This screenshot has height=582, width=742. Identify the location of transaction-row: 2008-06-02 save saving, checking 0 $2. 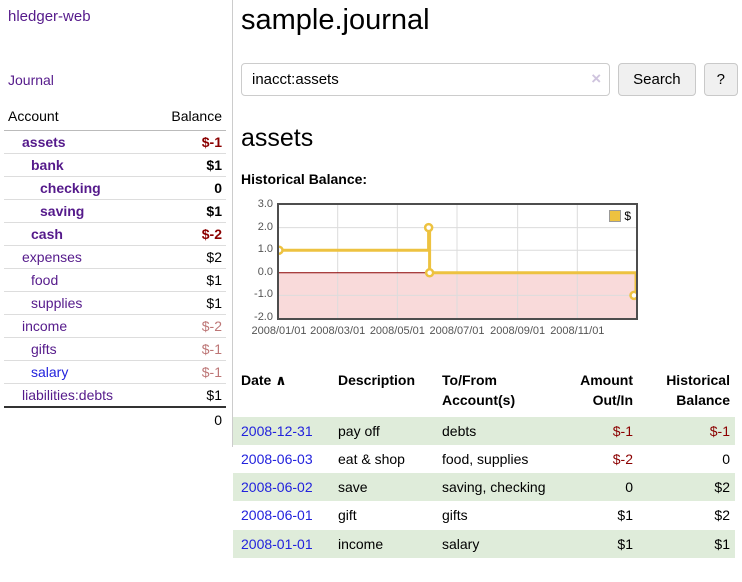
(484, 487).